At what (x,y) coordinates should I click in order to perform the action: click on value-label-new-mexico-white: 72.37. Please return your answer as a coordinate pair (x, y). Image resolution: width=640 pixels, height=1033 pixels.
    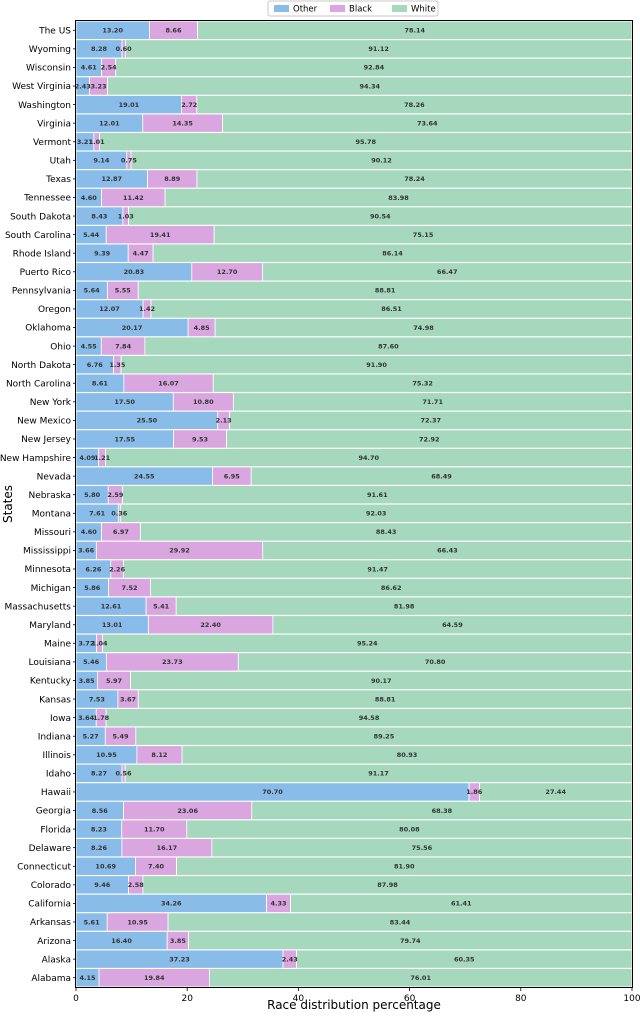
    Looking at the image, I should click on (431, 421).